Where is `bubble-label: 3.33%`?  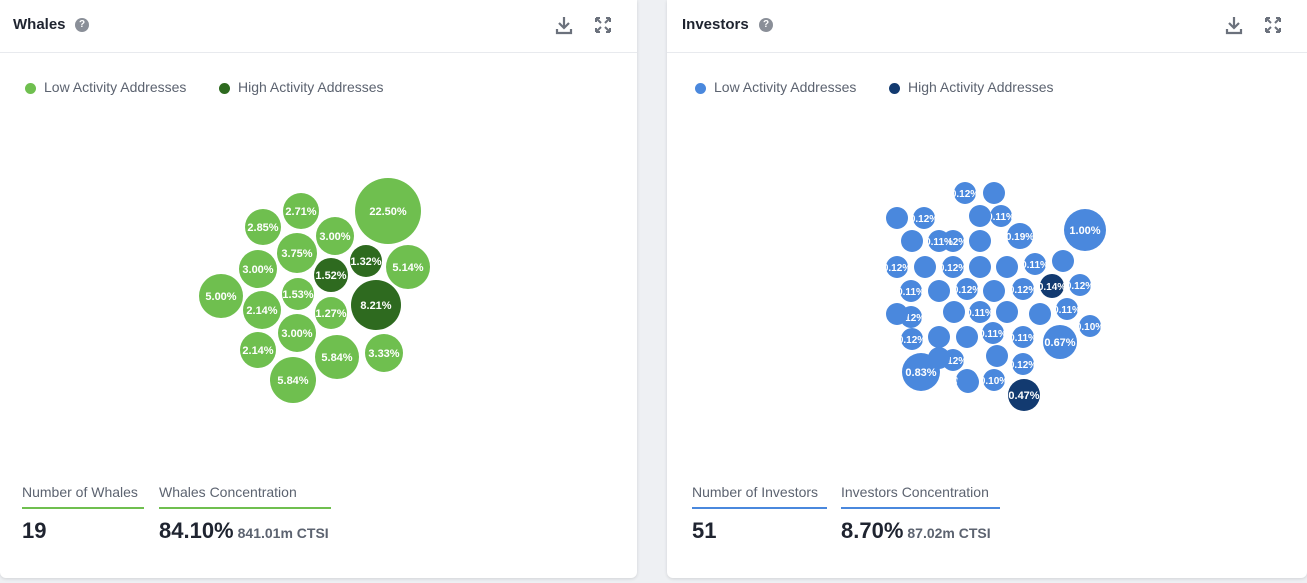
bubble-label: 3.33% is located at coordinates (383, 354).